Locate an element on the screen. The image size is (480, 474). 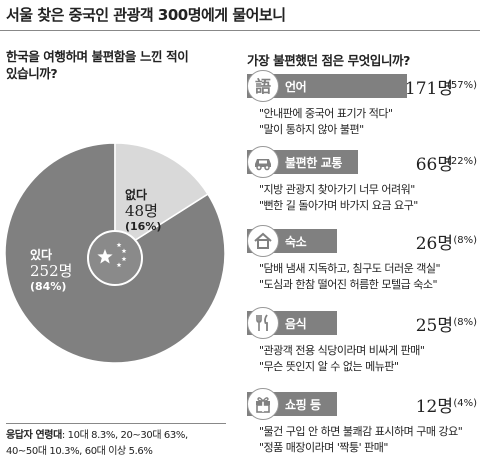
fork-knife-icon is located at coordinates (263, 323).